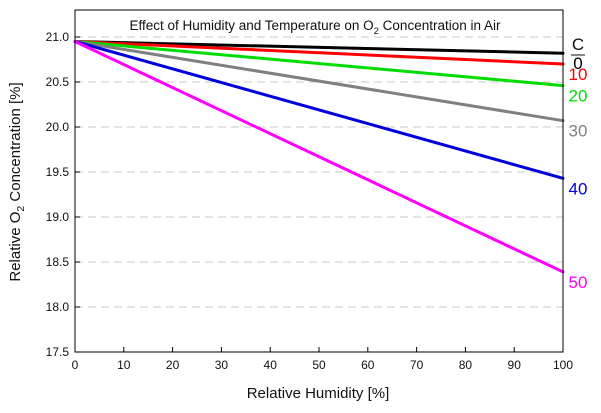  What do you see at coordinates (58, 352) in the screenshot?
I see `y-tick-label: 17.5` at bounding box center [58, 352].